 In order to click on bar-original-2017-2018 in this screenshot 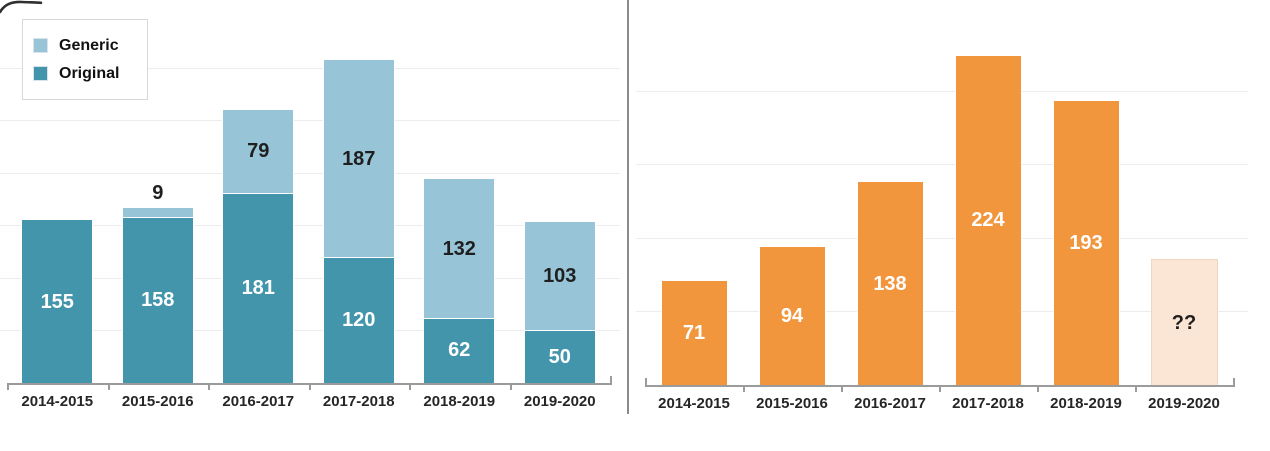, I will do `click(358, 319)`.